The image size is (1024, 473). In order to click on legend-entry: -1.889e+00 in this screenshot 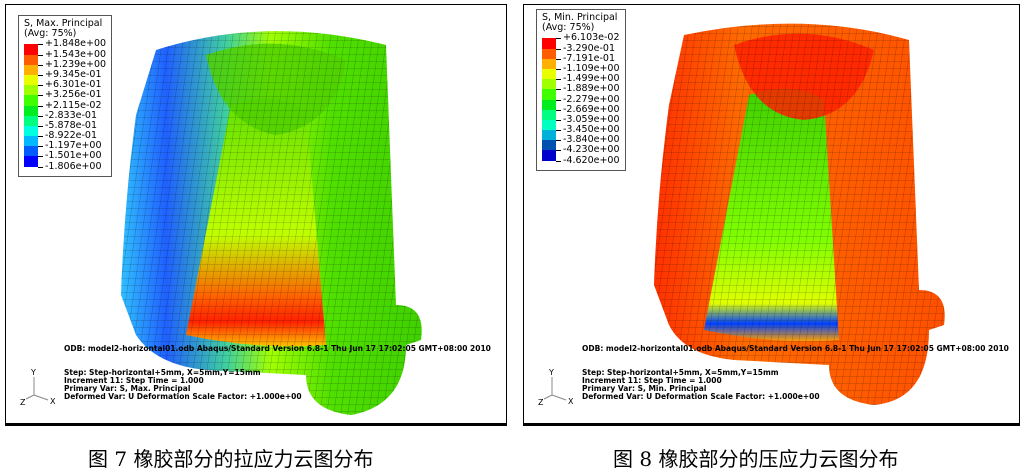, I will do `click(581, 92)`.